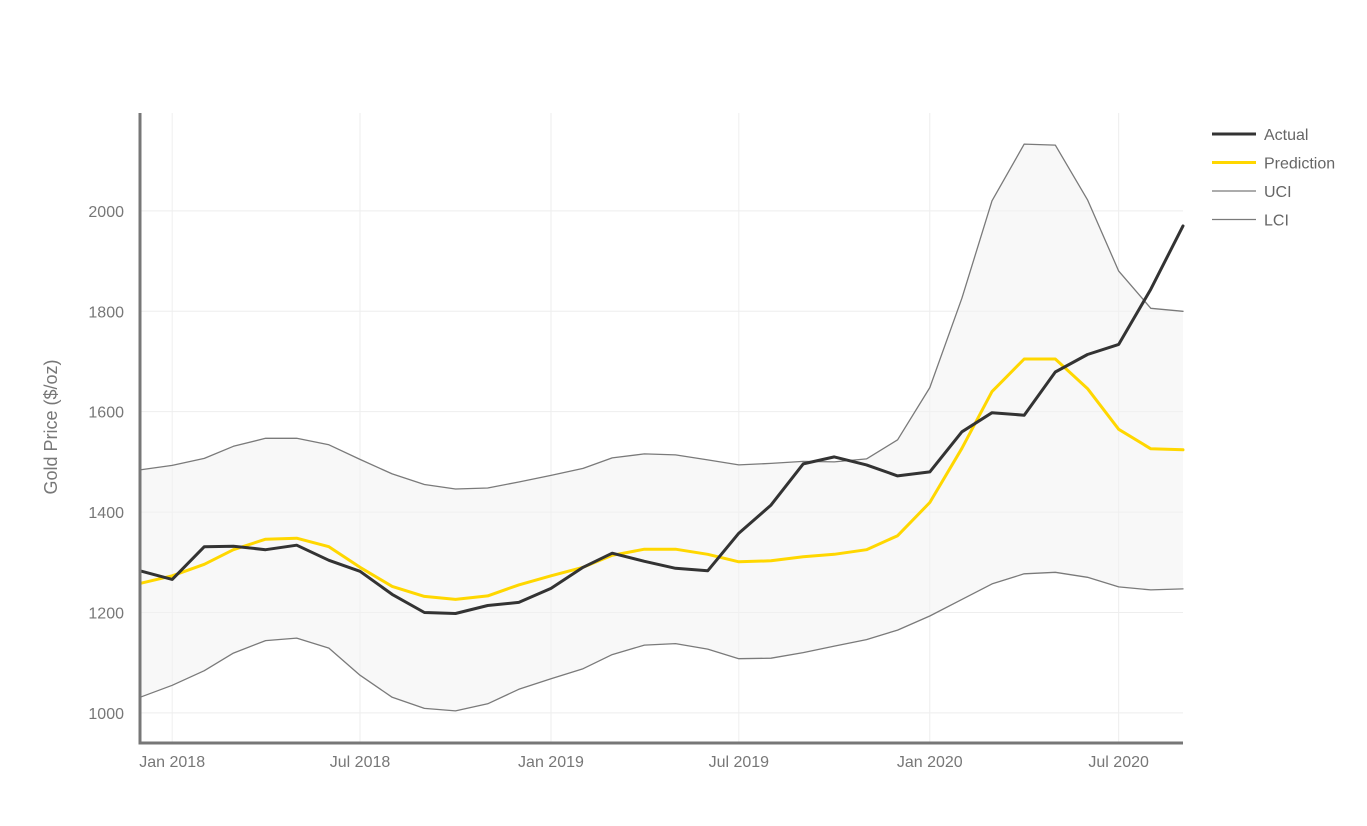 This screenshot has width=1367, height=826. Describe the element at coordinates (51, 426) in the screenshot. I see `y-axis-label: Gold Price ($/oz)` at that location.